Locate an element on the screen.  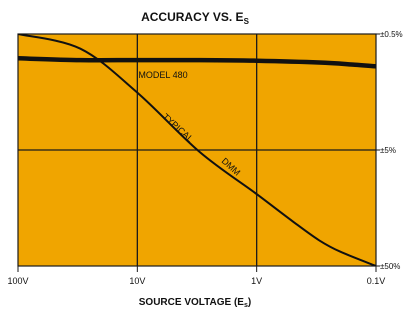
x-axis-label: SOURCE VOLTAGE (Es) is located at coordinates (195, 303).